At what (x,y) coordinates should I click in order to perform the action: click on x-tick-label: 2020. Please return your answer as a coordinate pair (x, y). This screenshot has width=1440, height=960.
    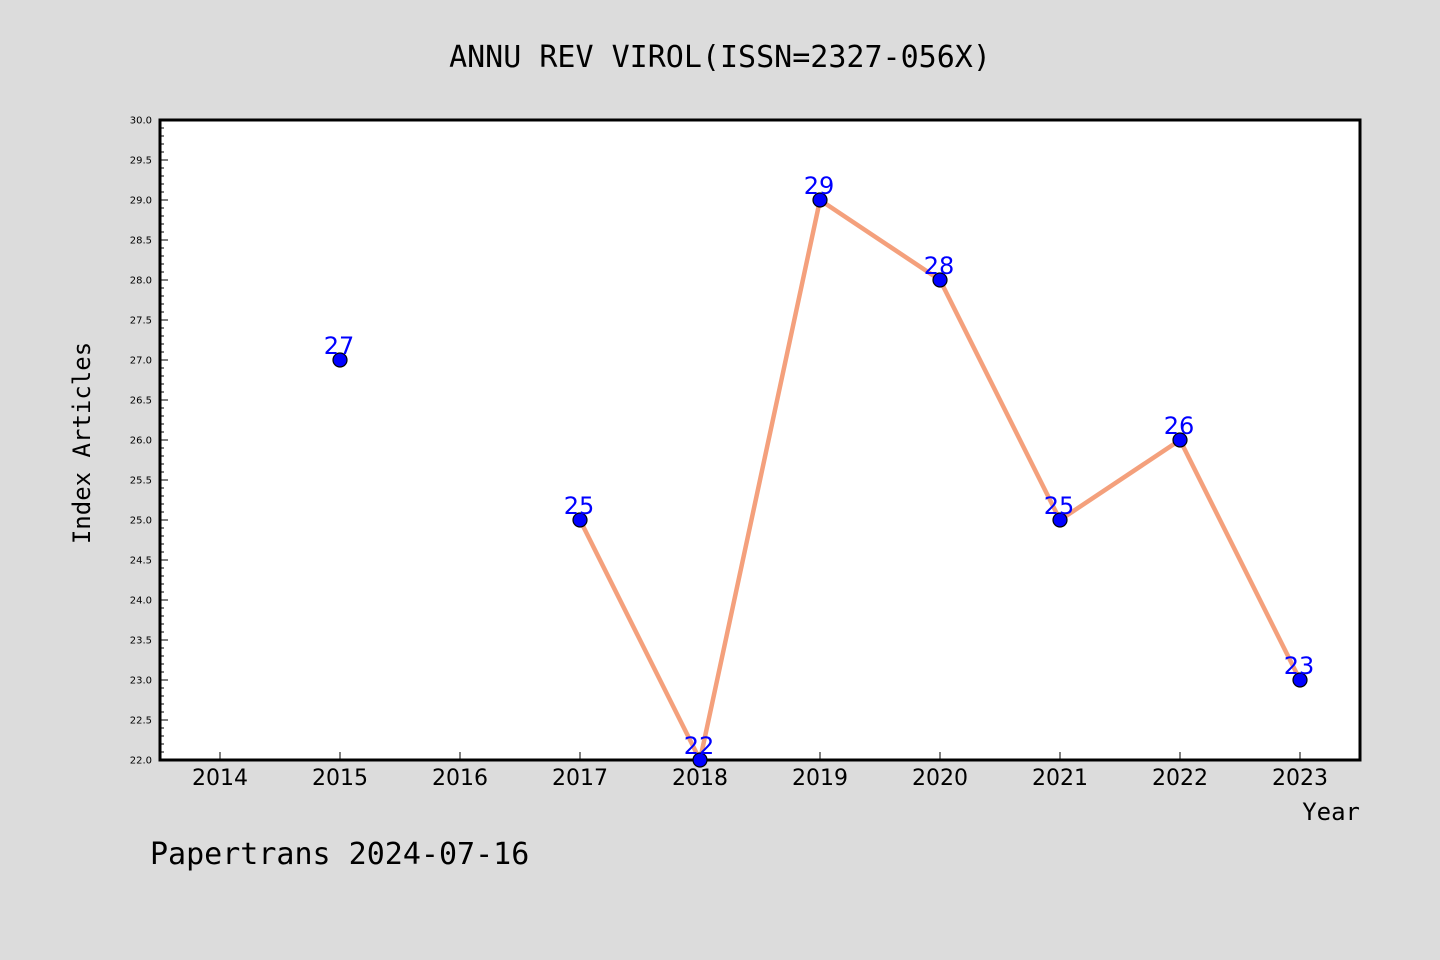
    Looking at the image, I should click on (940, 778).